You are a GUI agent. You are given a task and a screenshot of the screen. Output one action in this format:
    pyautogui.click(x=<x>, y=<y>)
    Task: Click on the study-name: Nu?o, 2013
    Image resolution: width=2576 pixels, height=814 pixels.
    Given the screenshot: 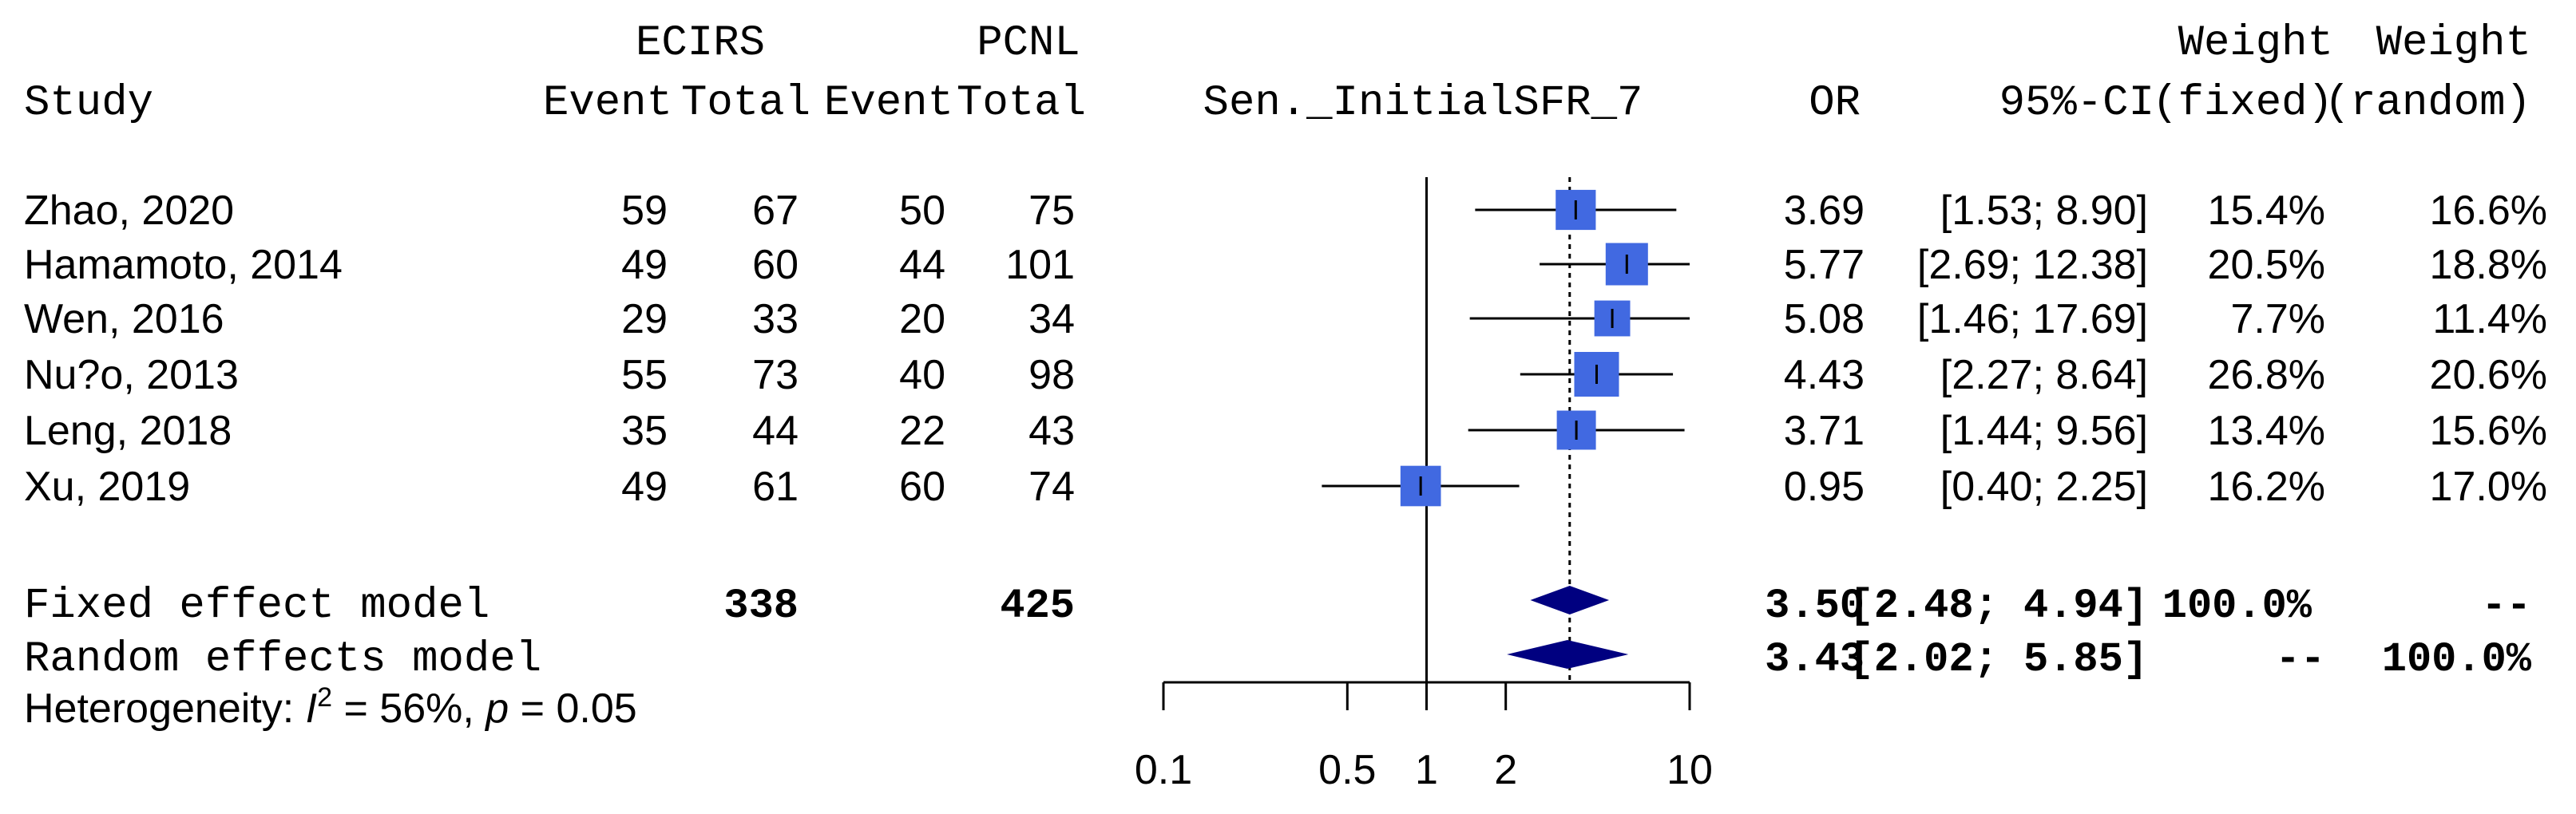 What is the action you would take?
    pyautogui.click(x=131, y=375)
    